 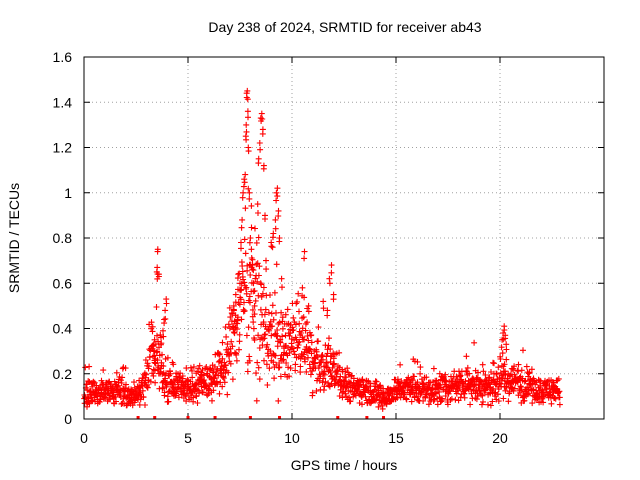 I want to click on bottom-marker, so click(x=188, y=417).